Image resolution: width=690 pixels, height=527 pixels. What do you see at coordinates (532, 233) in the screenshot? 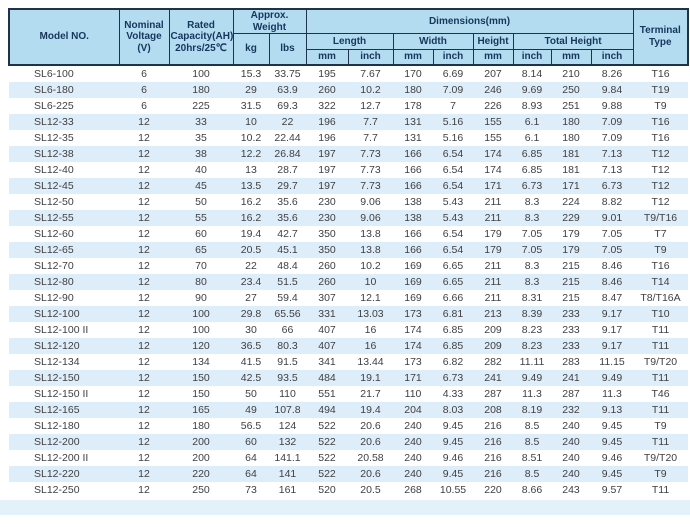
I see `value-cell: 7.05` at bounding box center [532, 233].